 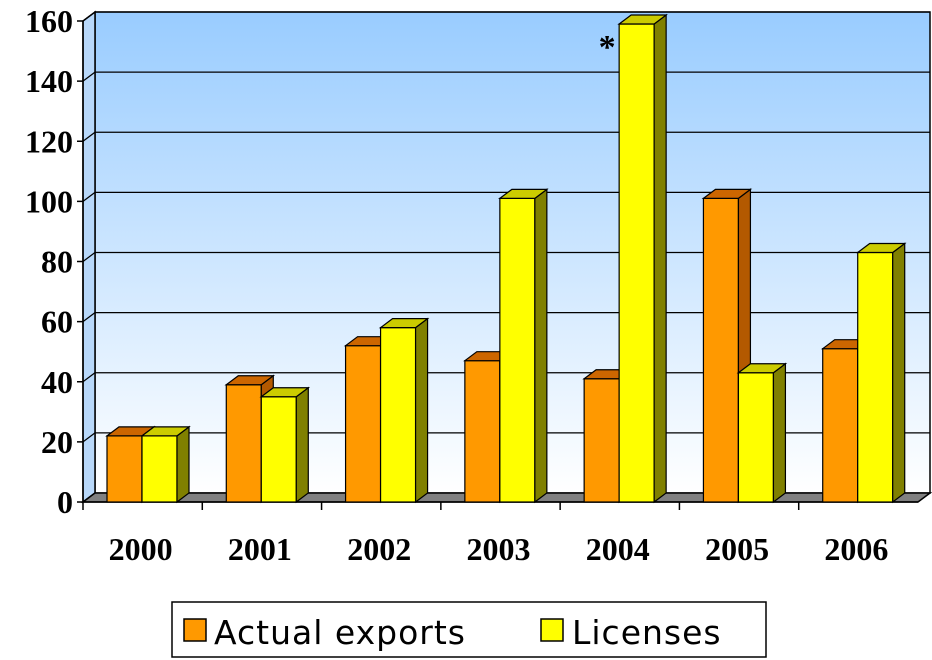 I want to click on y-tick-label: 0, so click(x=65, y=502).